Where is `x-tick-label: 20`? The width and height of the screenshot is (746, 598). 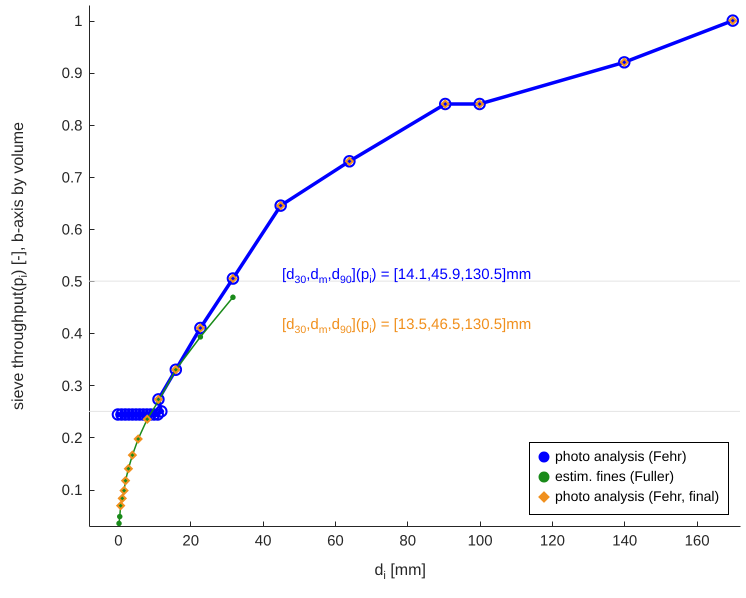 x-tick-label: 20 is located at coordinates (191, 541).